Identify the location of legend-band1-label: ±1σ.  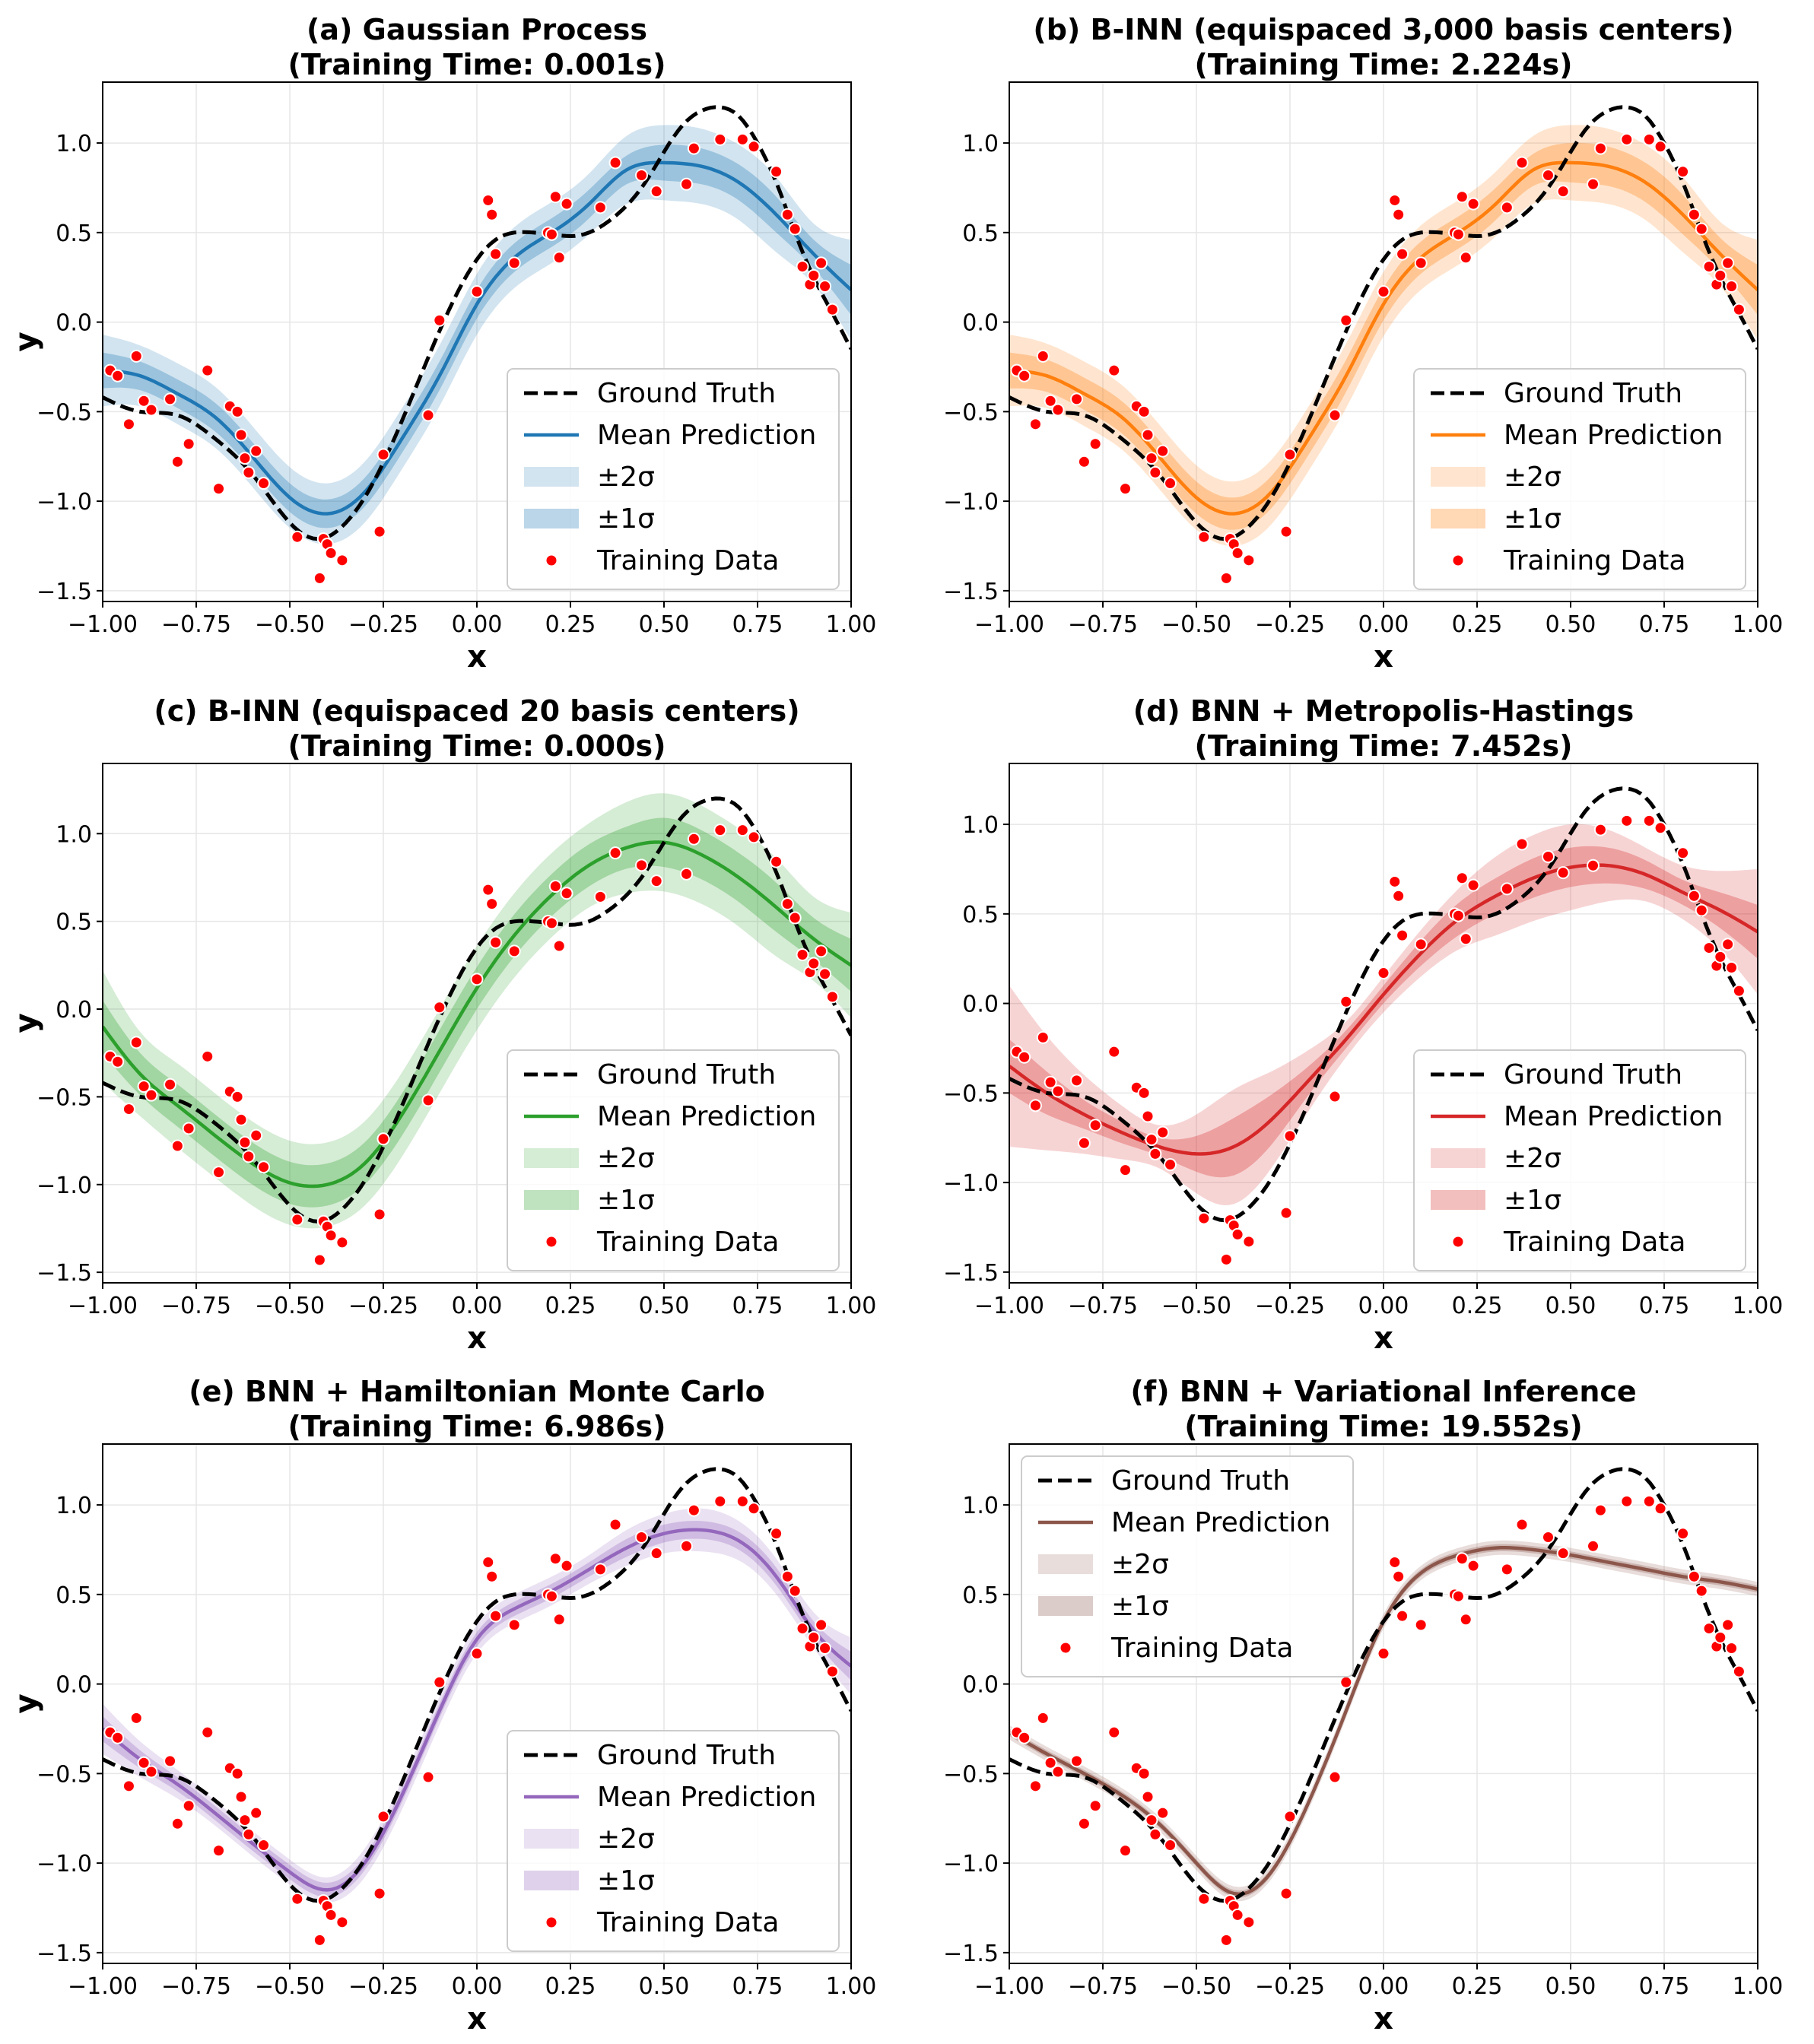
(626, 1880).